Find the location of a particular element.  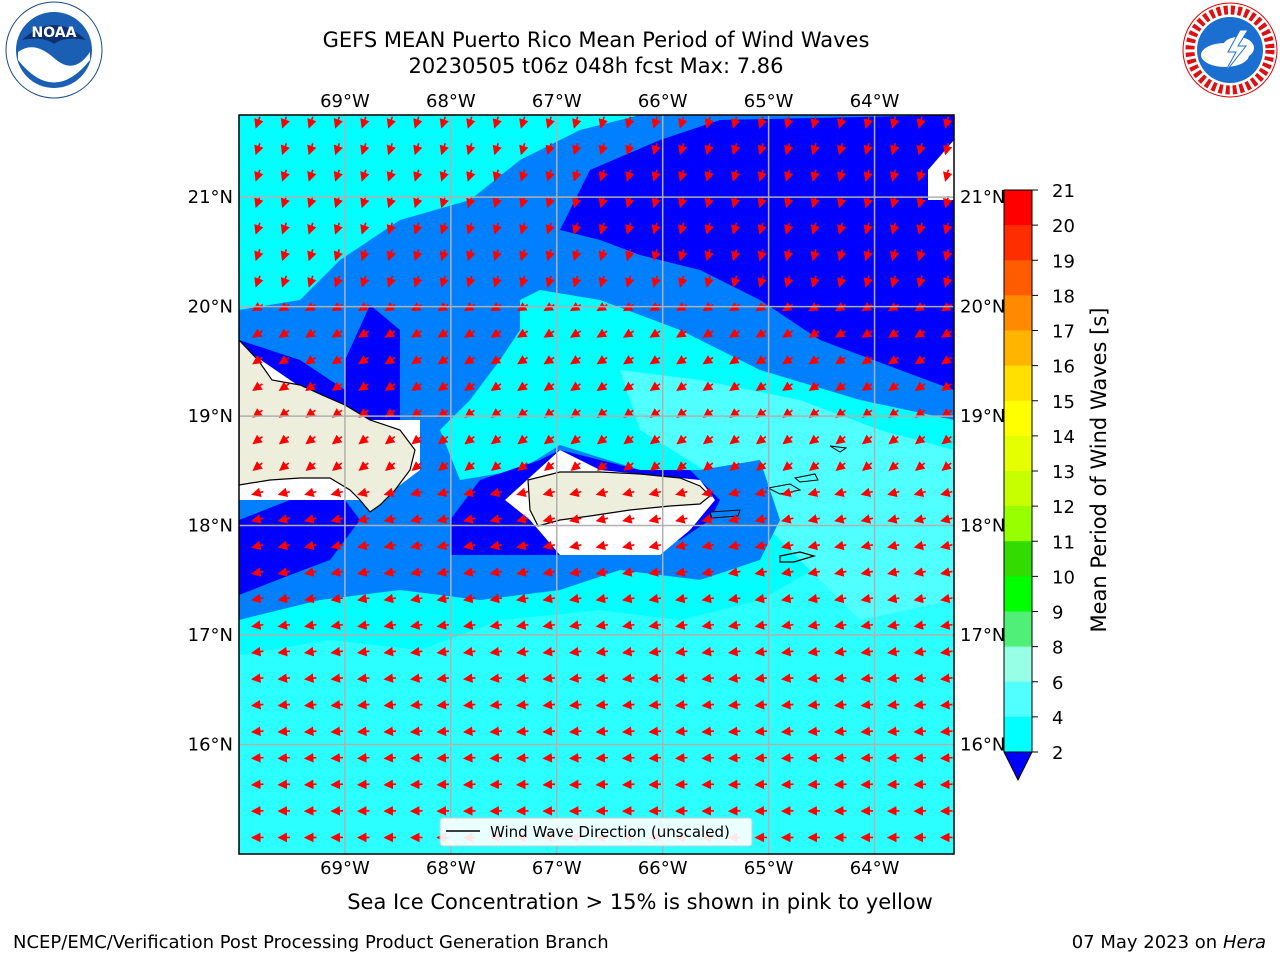

lon-label-top: 67°W is located at coordinates (557, 101).